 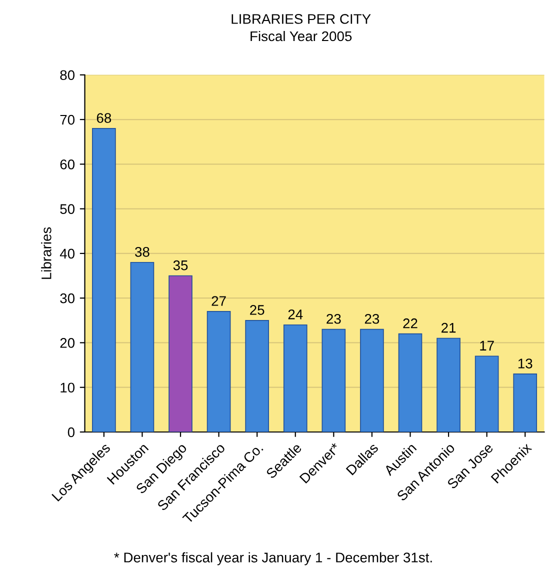 I want to click on data-label: 22, so click(x=410, y=323).